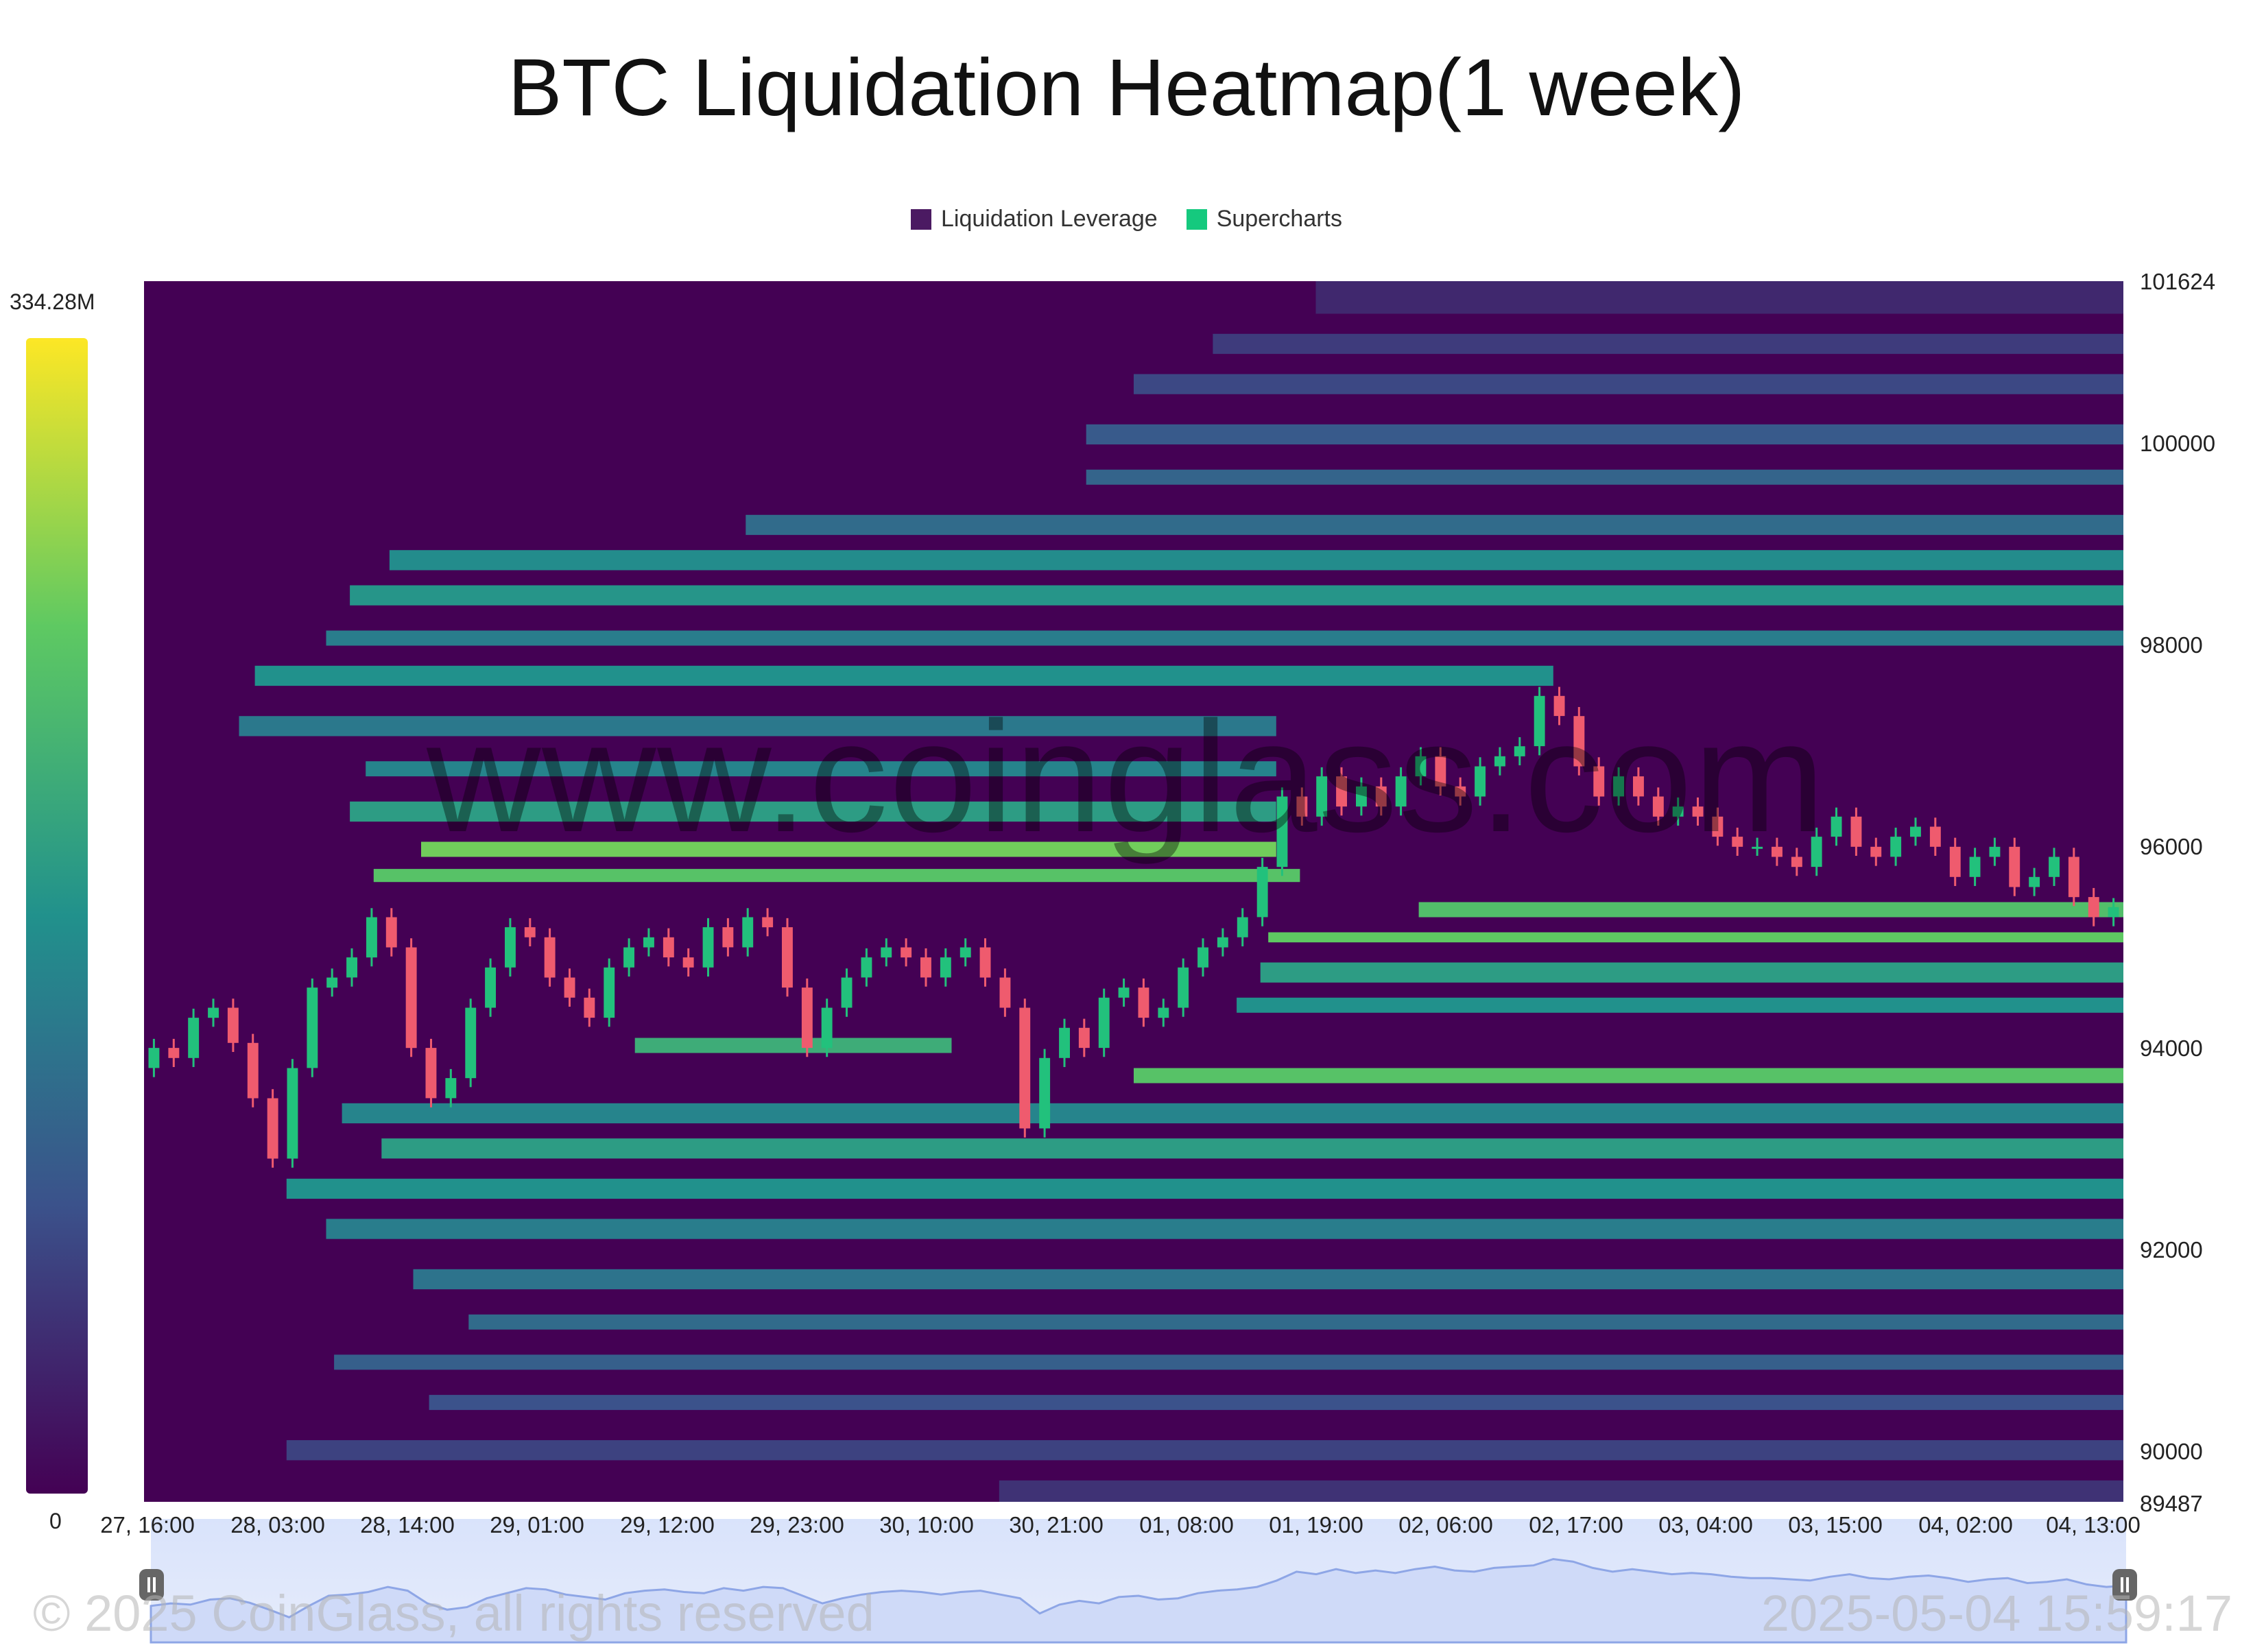  I want to click on chart-title: BTC Liquidation Heatmap(1 week), so click(1126, 88).